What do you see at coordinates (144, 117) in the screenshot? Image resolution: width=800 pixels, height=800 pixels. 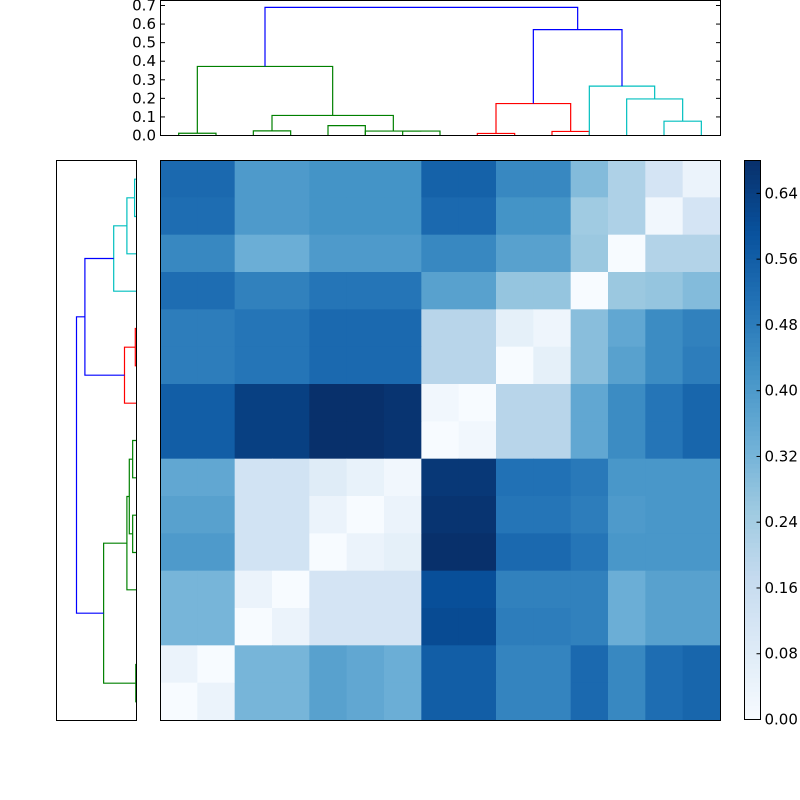 I see `y-tick-label: 0.1` at bounding box center [144, 117].